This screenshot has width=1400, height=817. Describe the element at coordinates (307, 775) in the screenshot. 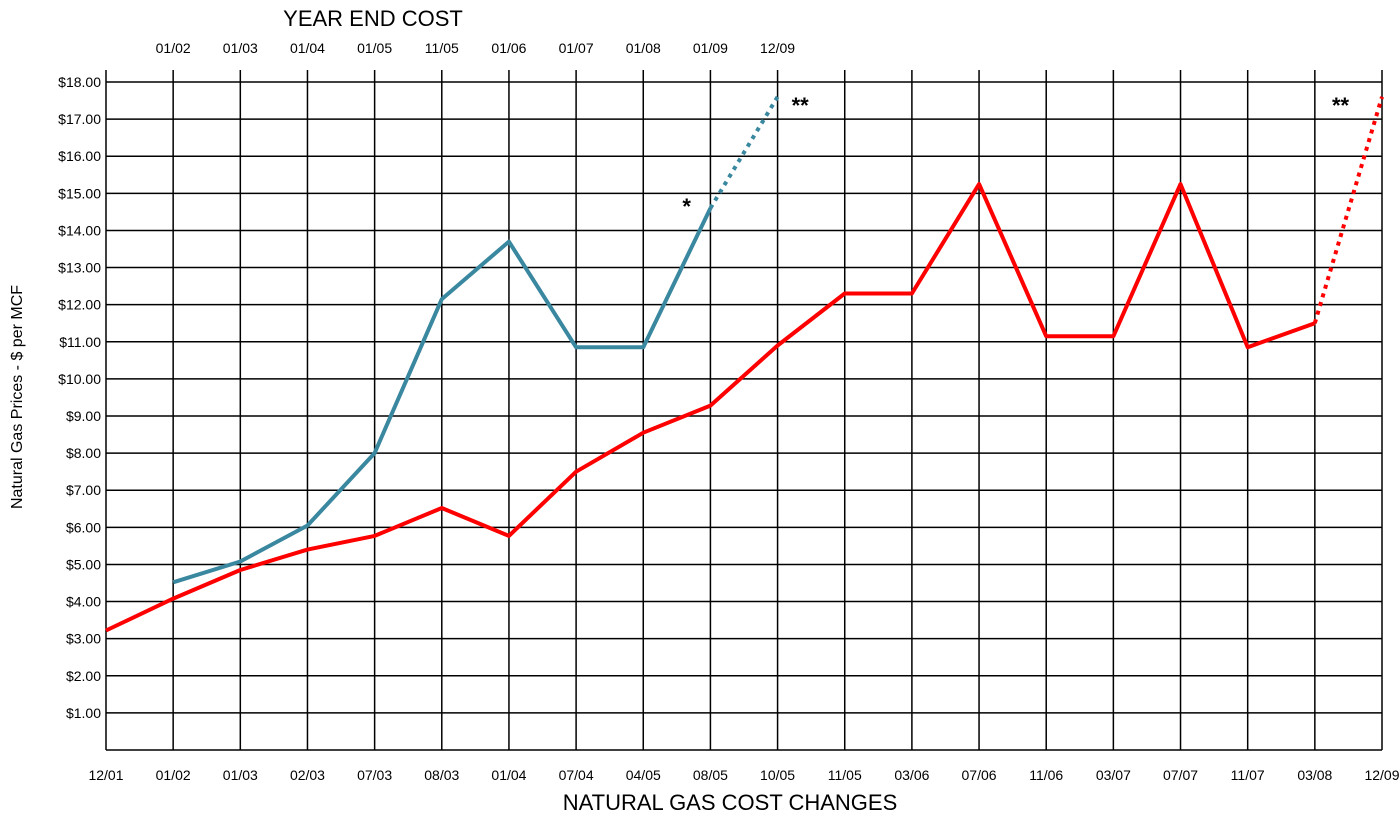

I see `bottom-tick-label: 02/03` at that location.